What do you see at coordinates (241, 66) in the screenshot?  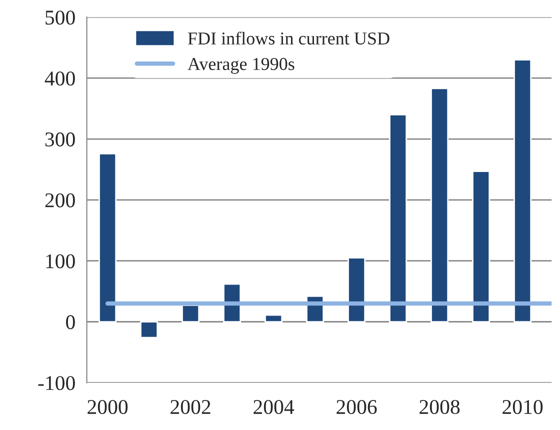 I see `legend-label: Average 1990s` at bounding box center [241, 66].